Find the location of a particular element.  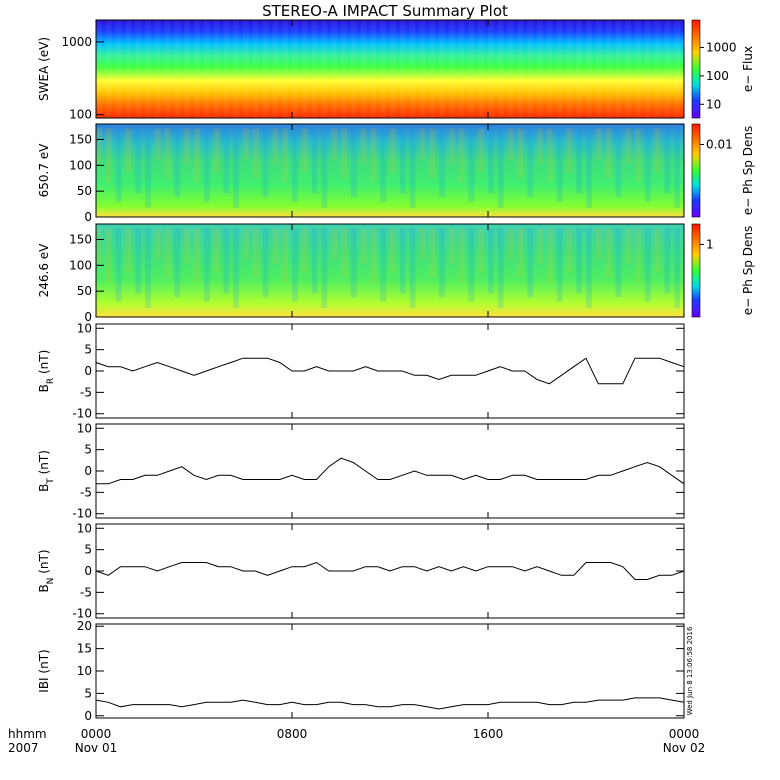

panel-7: 20 15 10 5 0 IBI (nT) is located at coordinates (361, 671).